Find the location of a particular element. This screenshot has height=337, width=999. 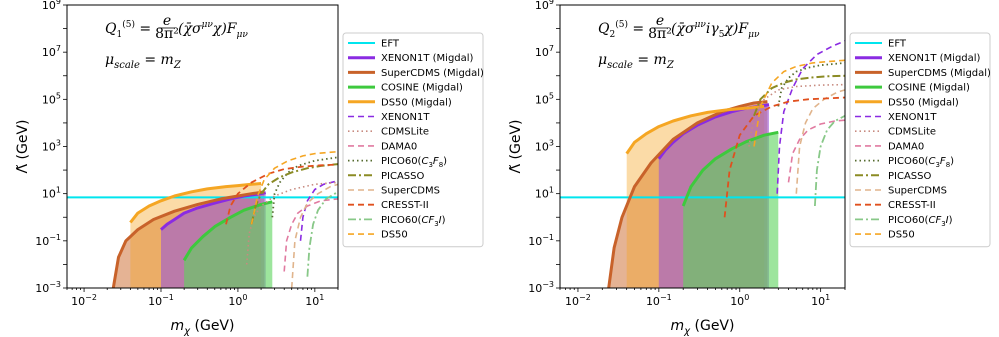

operator-annotation: Q2(5) = is located at coordinates (621, 29).